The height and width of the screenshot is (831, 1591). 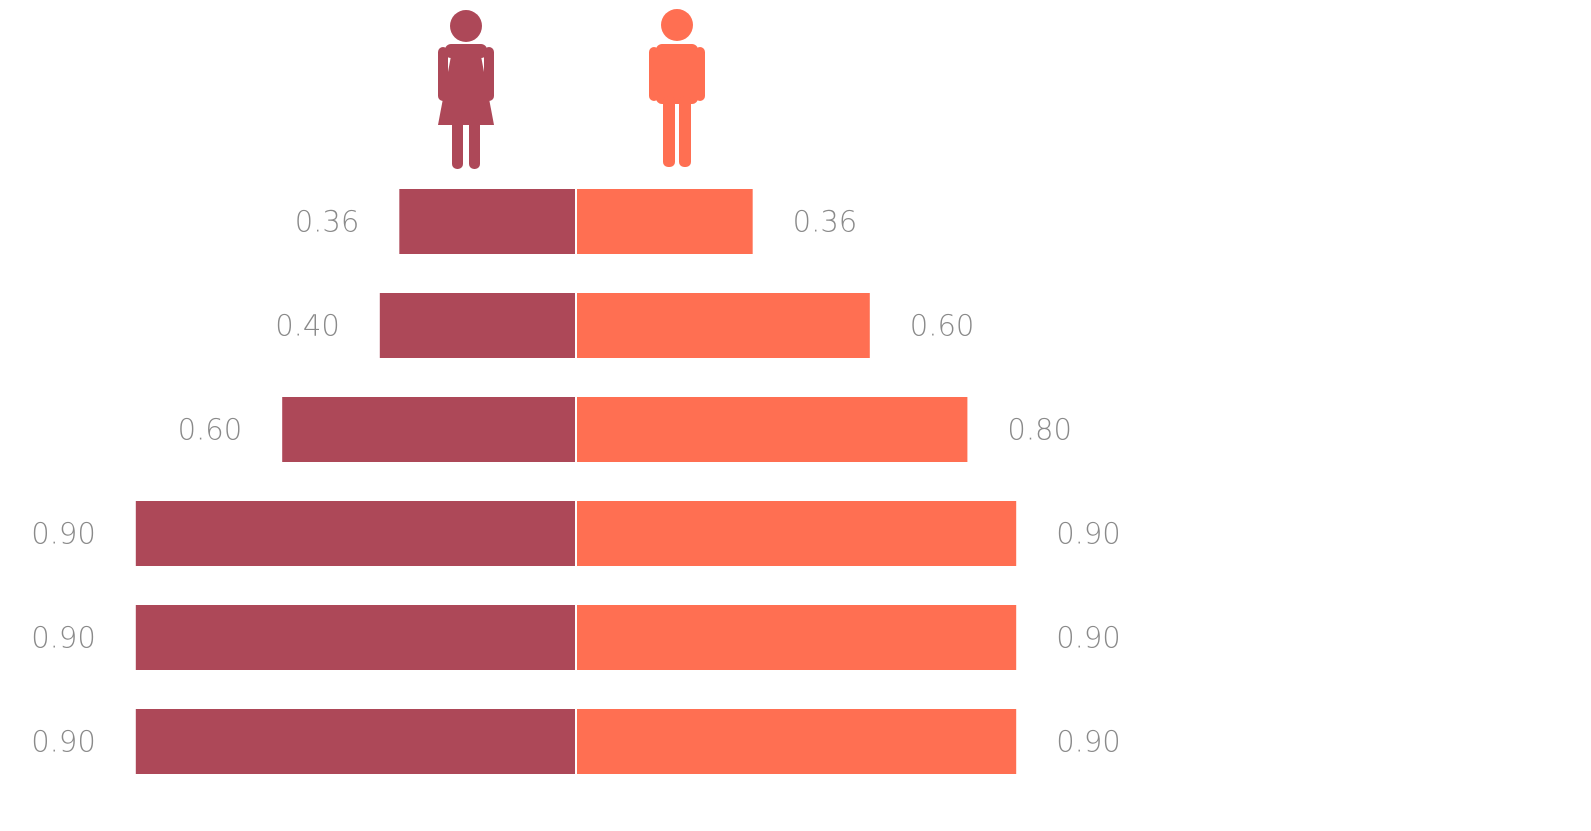 What do you see at coordinates (210, 430) in the screenshot?
I see `female-value-label-3: 0.60` at bounding box center [210, 430].